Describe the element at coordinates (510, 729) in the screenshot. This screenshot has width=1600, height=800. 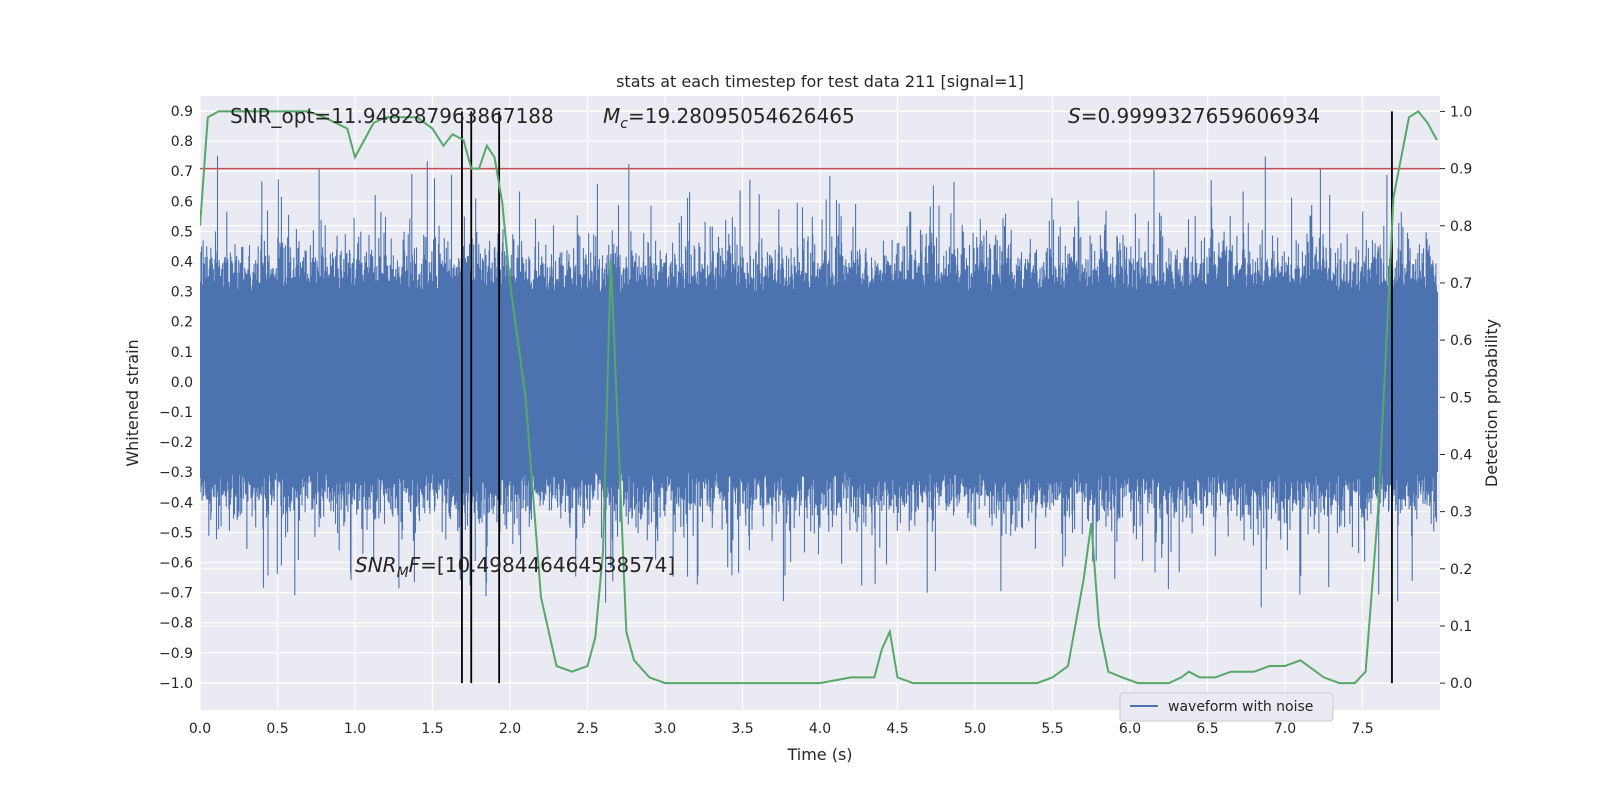
I see `x-tick-label: 2.0` at that location.